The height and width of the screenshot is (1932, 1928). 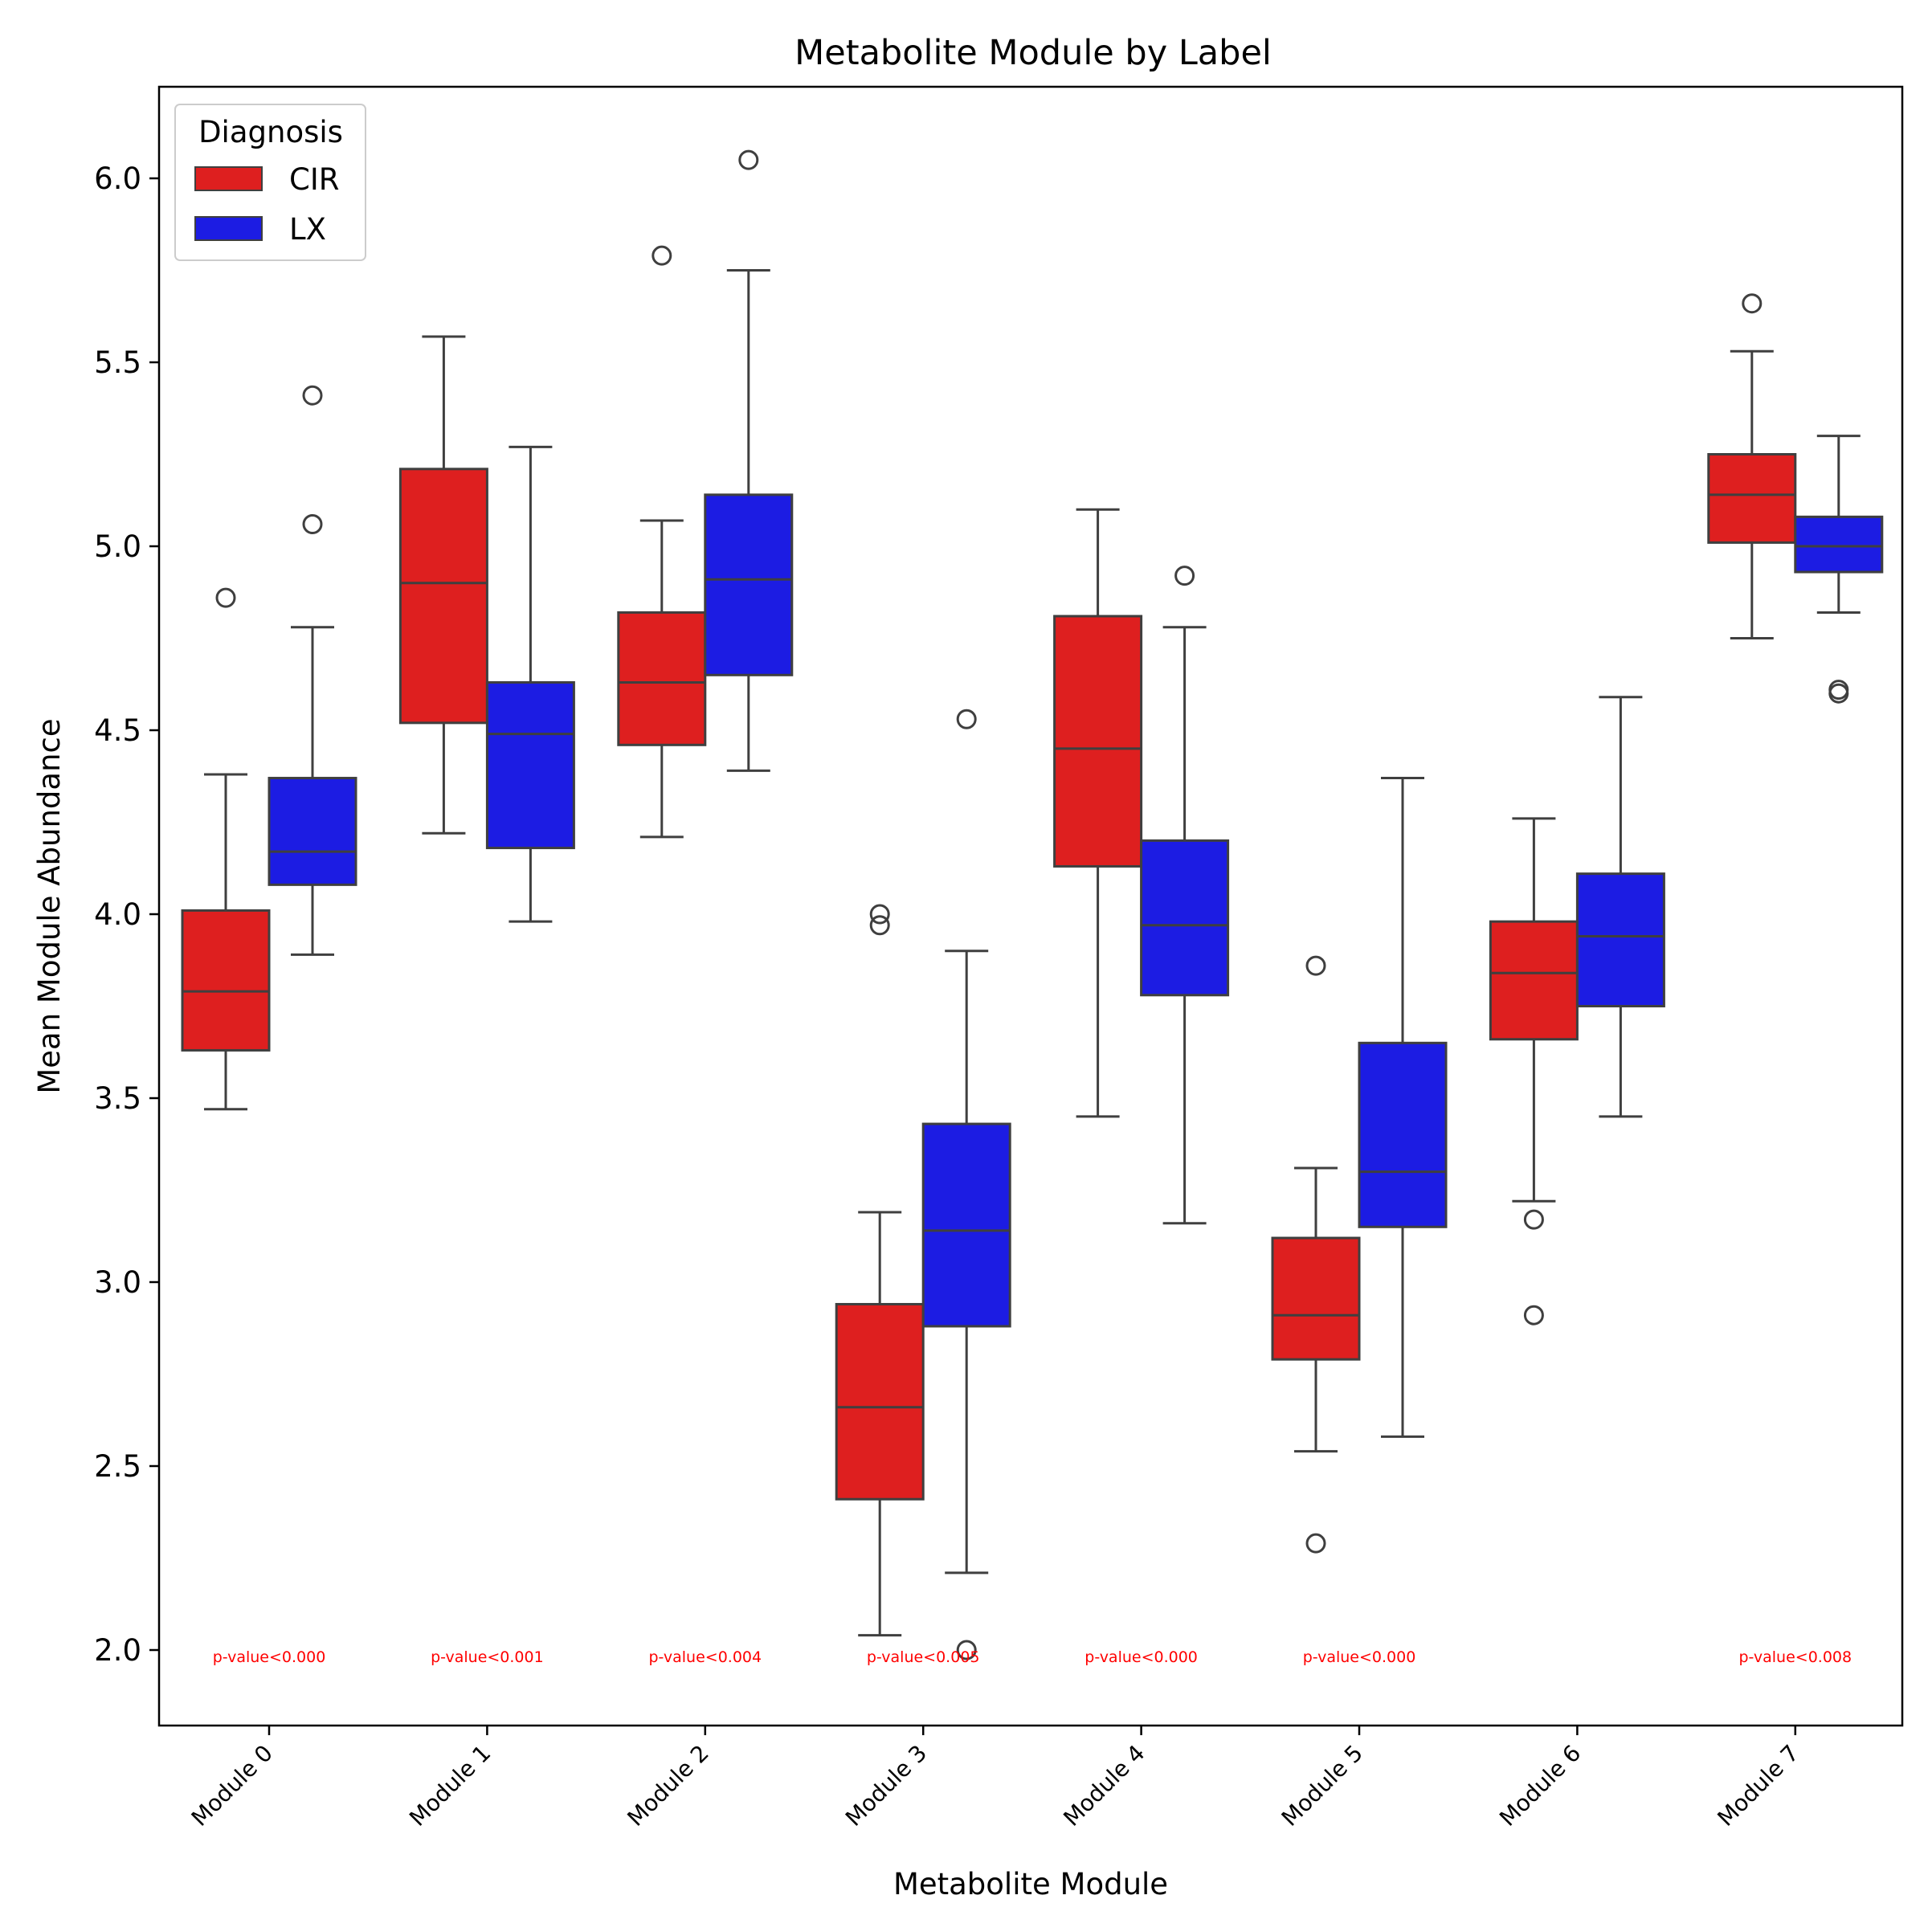 I want to click on y-tick-label: 3.0, so click(x=117, y=1282).